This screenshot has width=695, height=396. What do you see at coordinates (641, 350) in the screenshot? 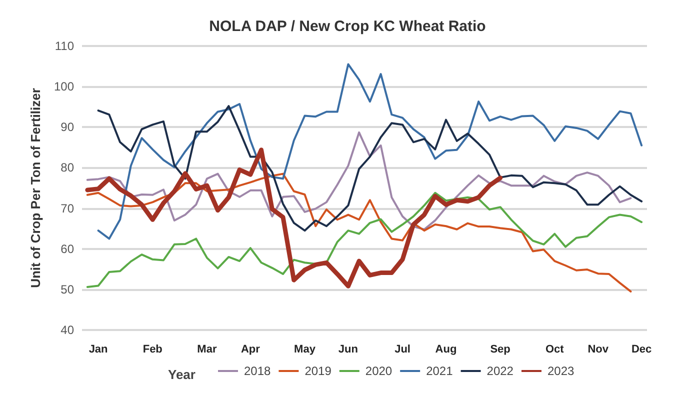
I see `x-tick-label: Dec` at bounding box center [641, 350].